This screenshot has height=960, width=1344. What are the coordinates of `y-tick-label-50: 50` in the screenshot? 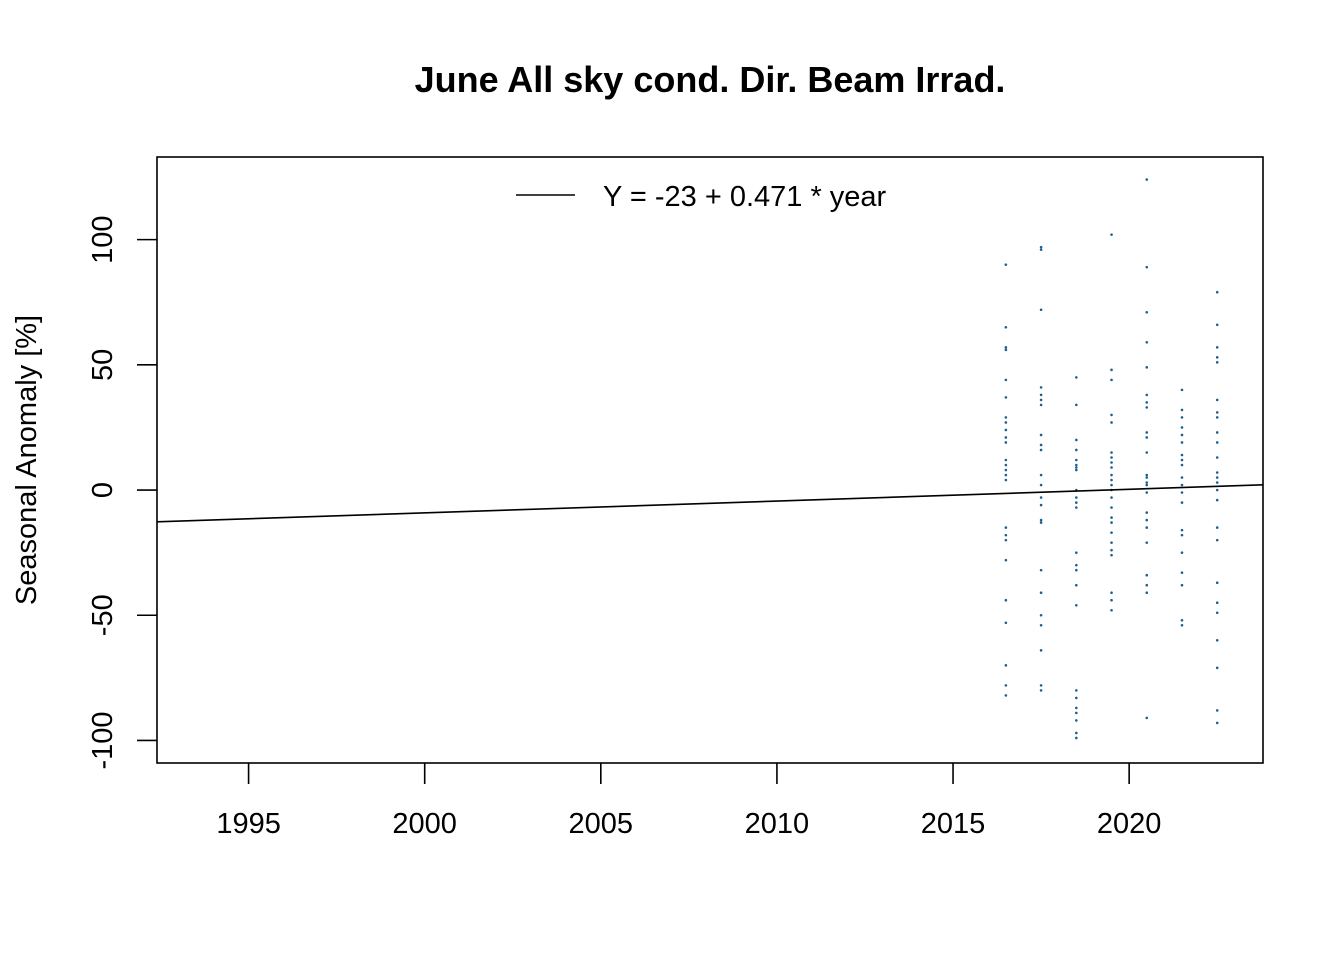 It's located at (103, 365).